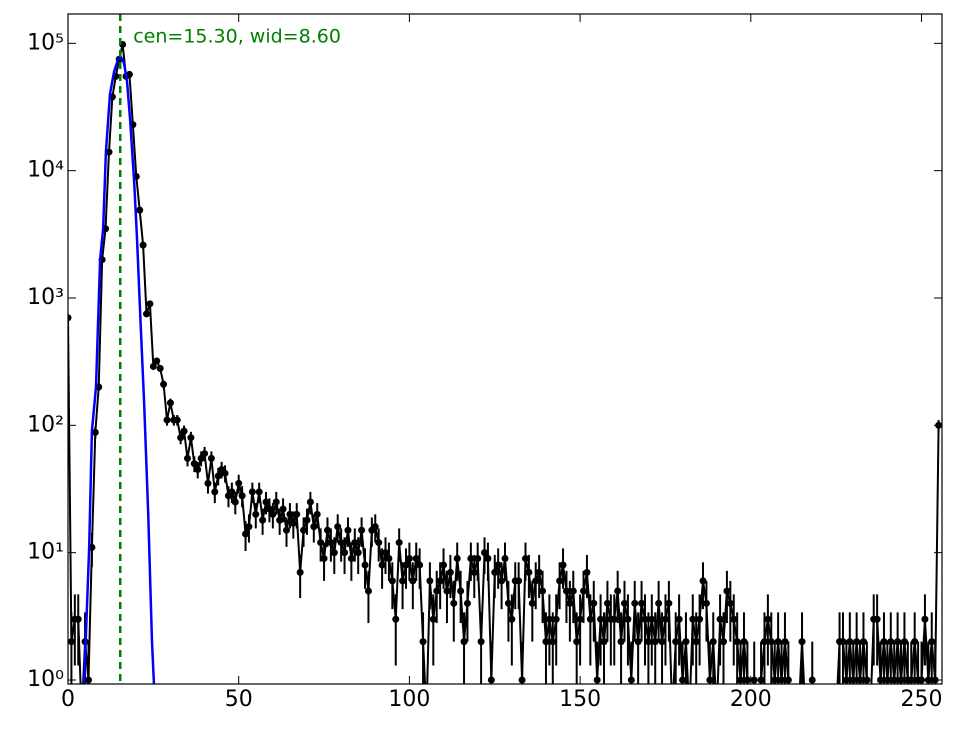 The width and height of the screenshot is (964, 729). Describe the element at coordinates (45, 552) in the screenshot. I see `y-tick-label: 10¹` at that location.